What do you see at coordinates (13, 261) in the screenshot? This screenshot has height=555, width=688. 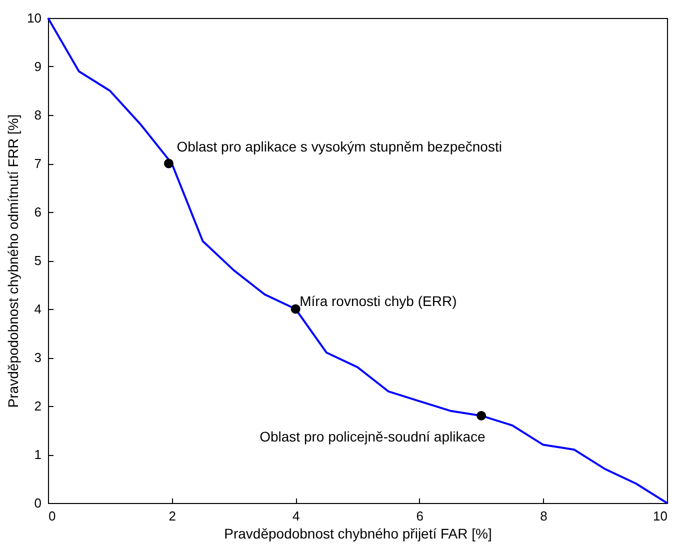 I see `y-axis-title: Pravděpodobnost chybného odmítnutí FRR [%]` at bounding box center [13, 261].